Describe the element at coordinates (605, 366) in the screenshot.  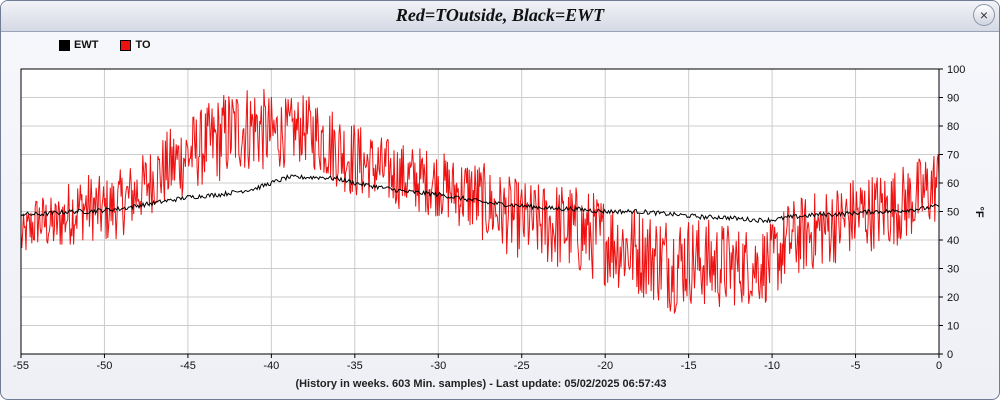
I see `x-tick-label--20: -20` at that location.